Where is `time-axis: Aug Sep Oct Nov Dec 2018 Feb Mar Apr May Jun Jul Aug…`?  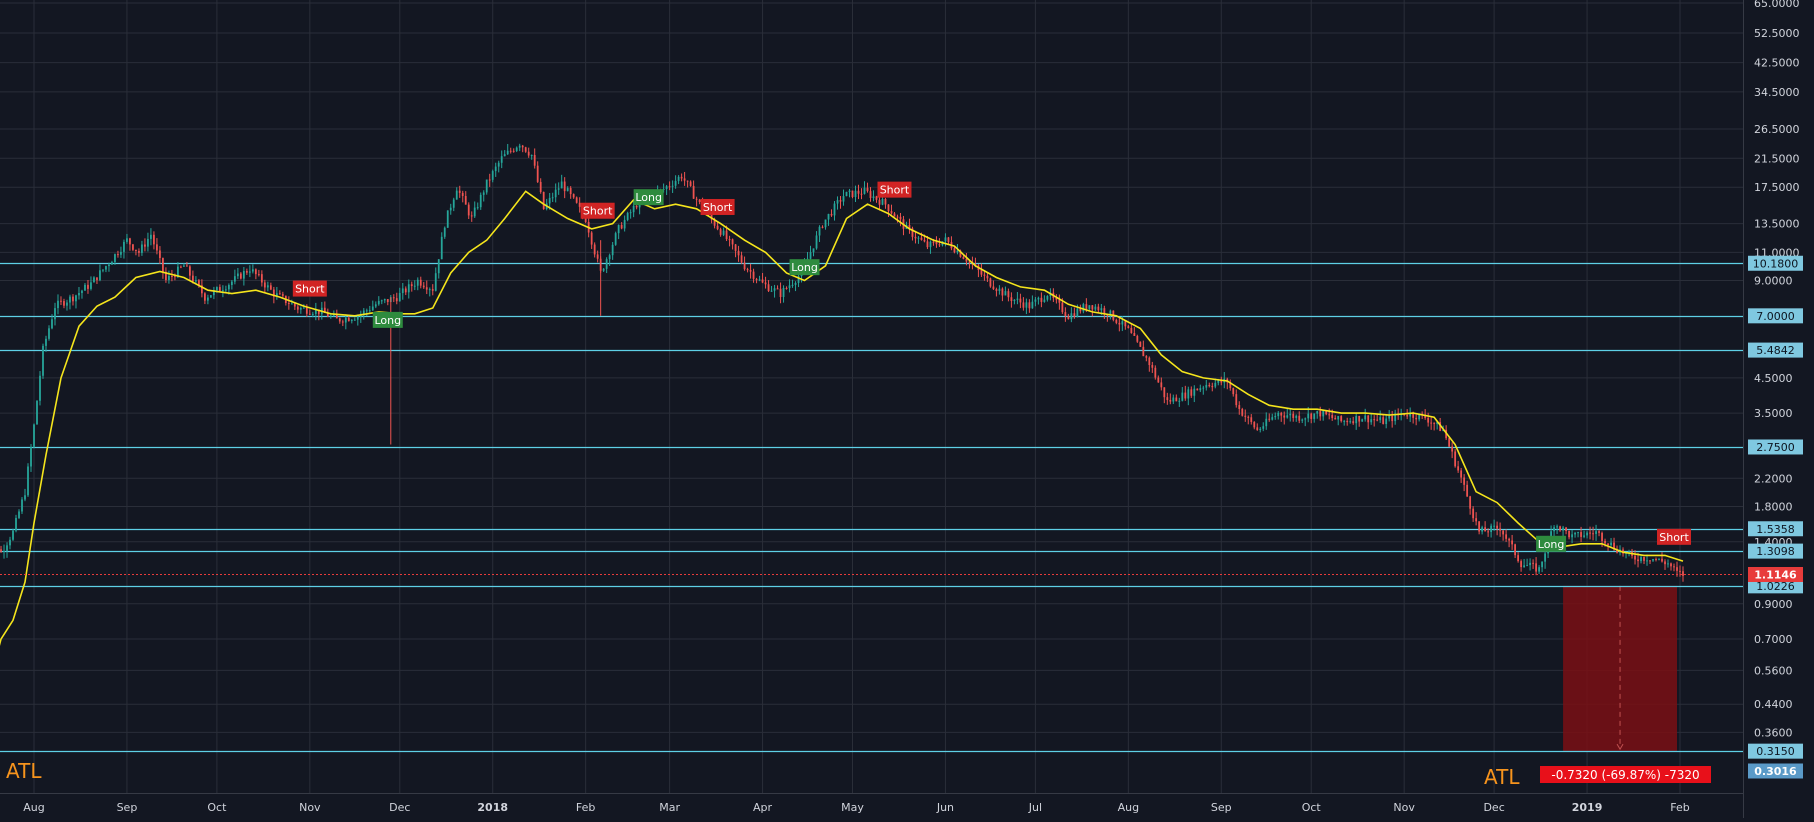 time-axis: Aug Sep Oct Nov Dec 2018 Feb Mar Apr May Jun Jul Aug… is located at coordinates (856, 807).